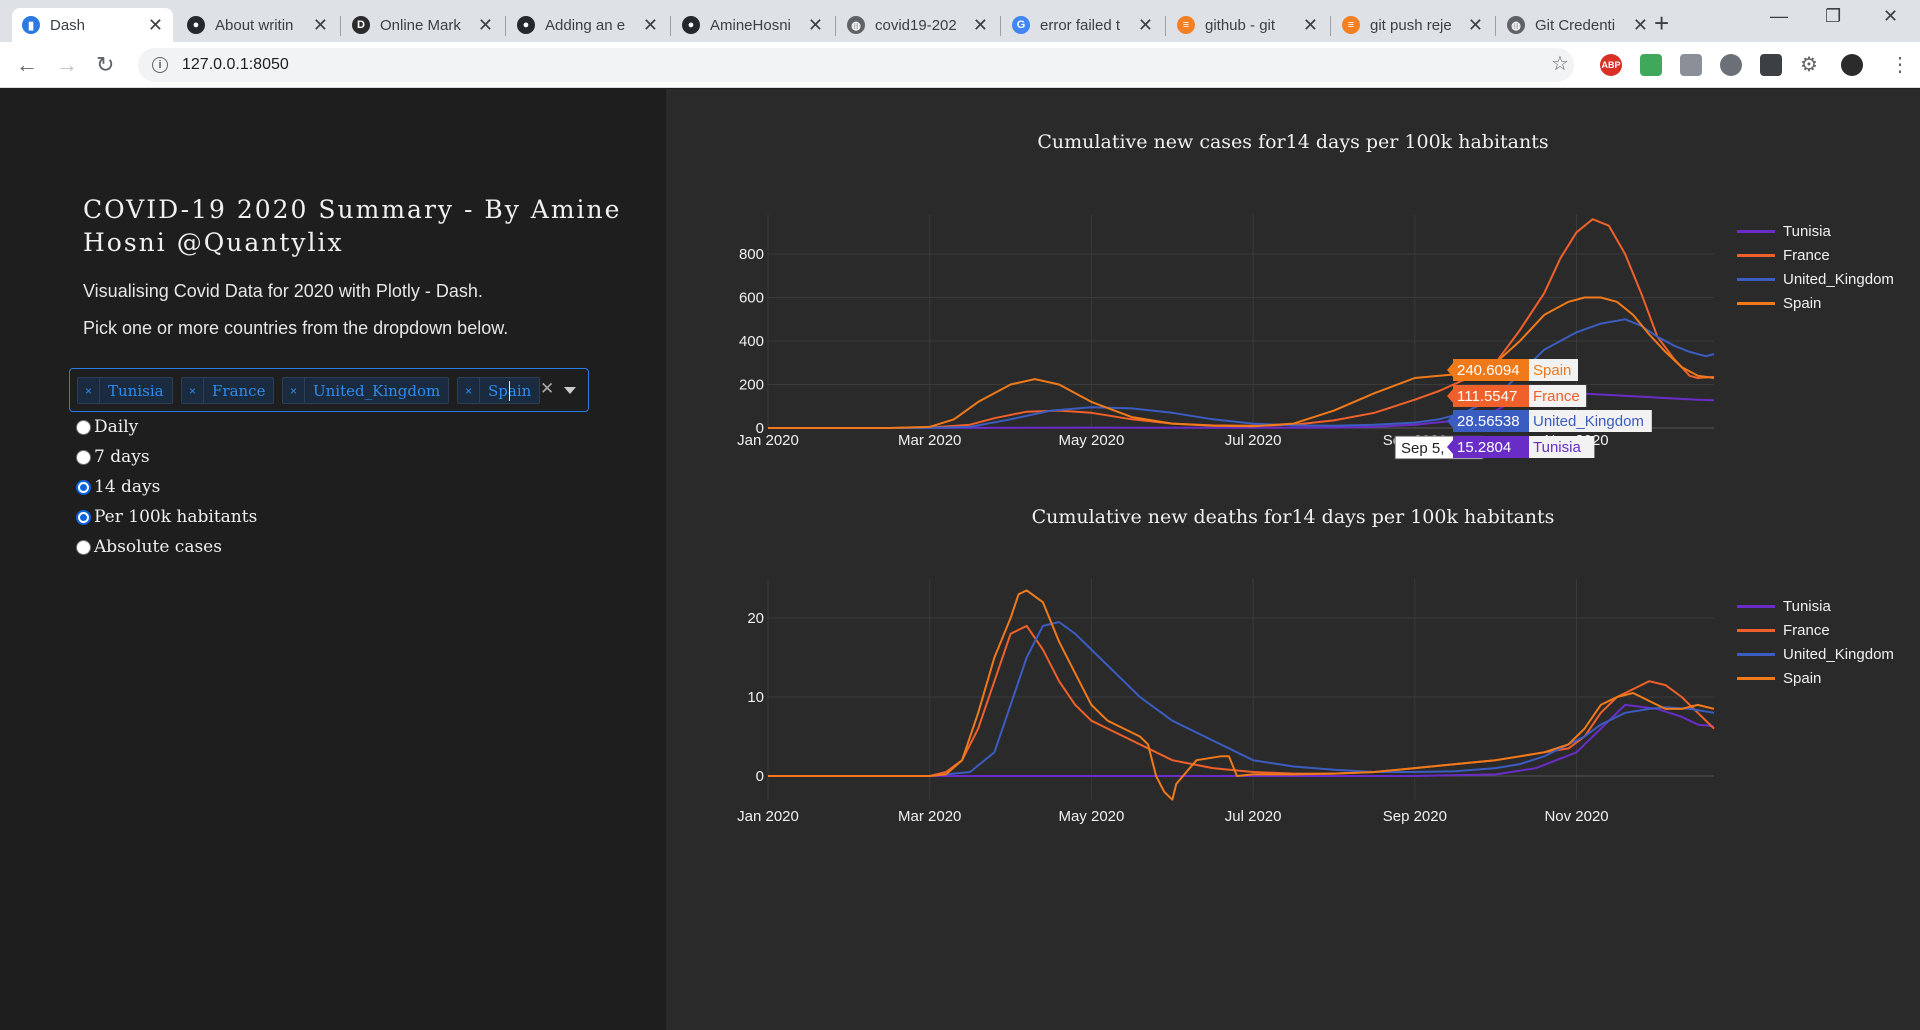 The image size is (1920, 1030). I want to click on tooltip-value: 28.56538, so click(1488, 421).